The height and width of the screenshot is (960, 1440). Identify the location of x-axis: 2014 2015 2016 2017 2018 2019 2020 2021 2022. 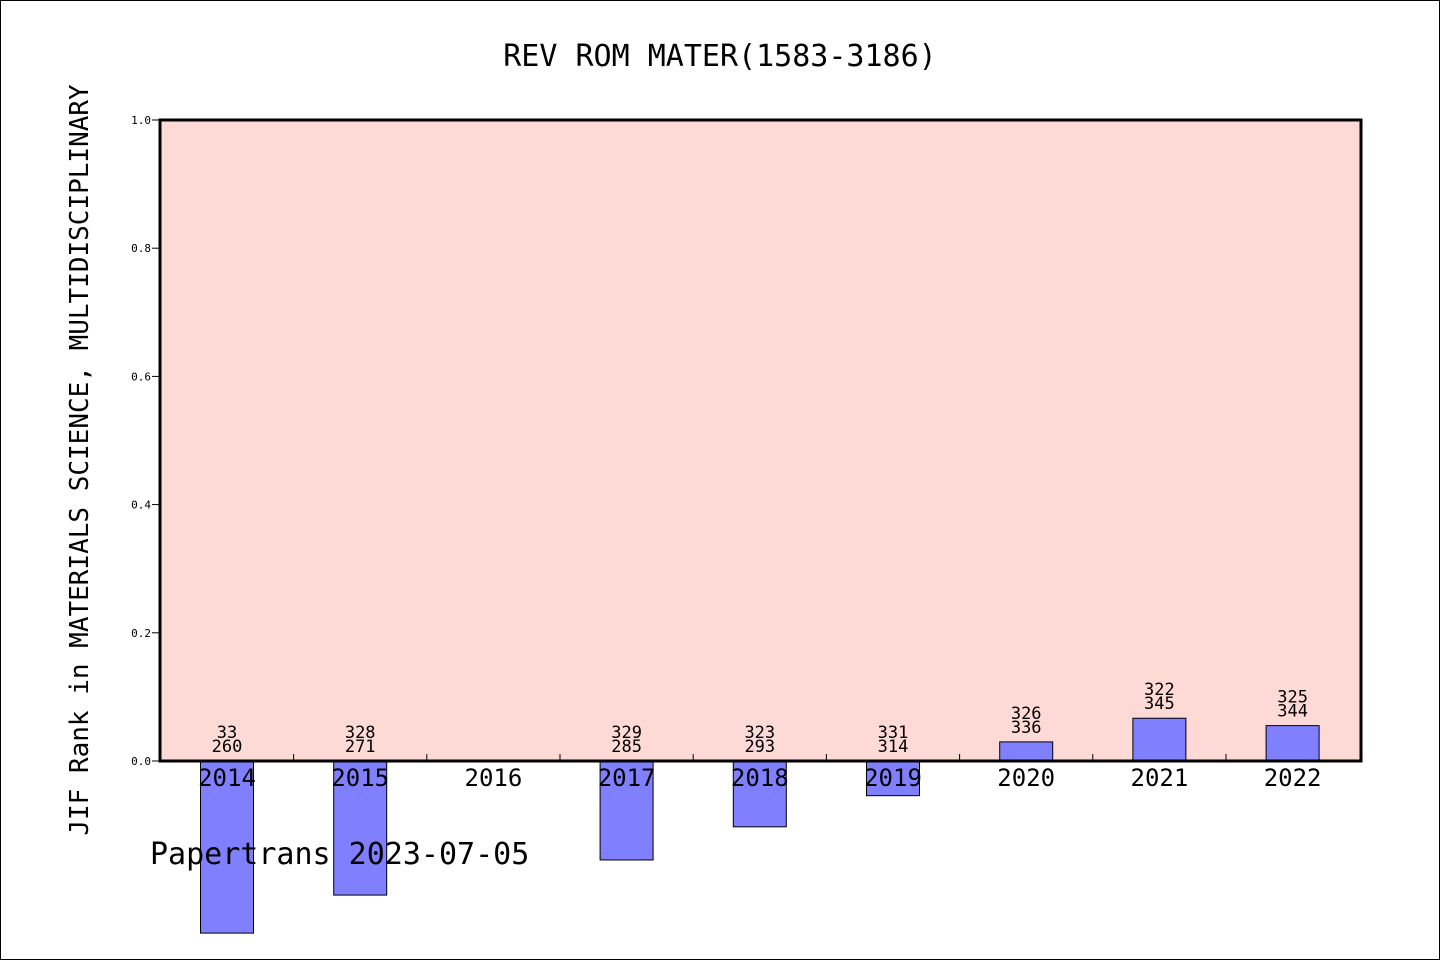
(759, 773).